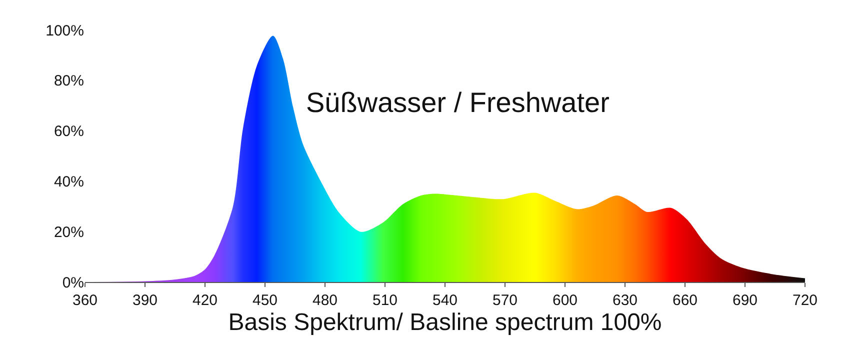 This screenshot has width=850, height=350. Describe the element at coordinates (805, 300) in the screenshot. I see `x-tick-label: 720` at that location.